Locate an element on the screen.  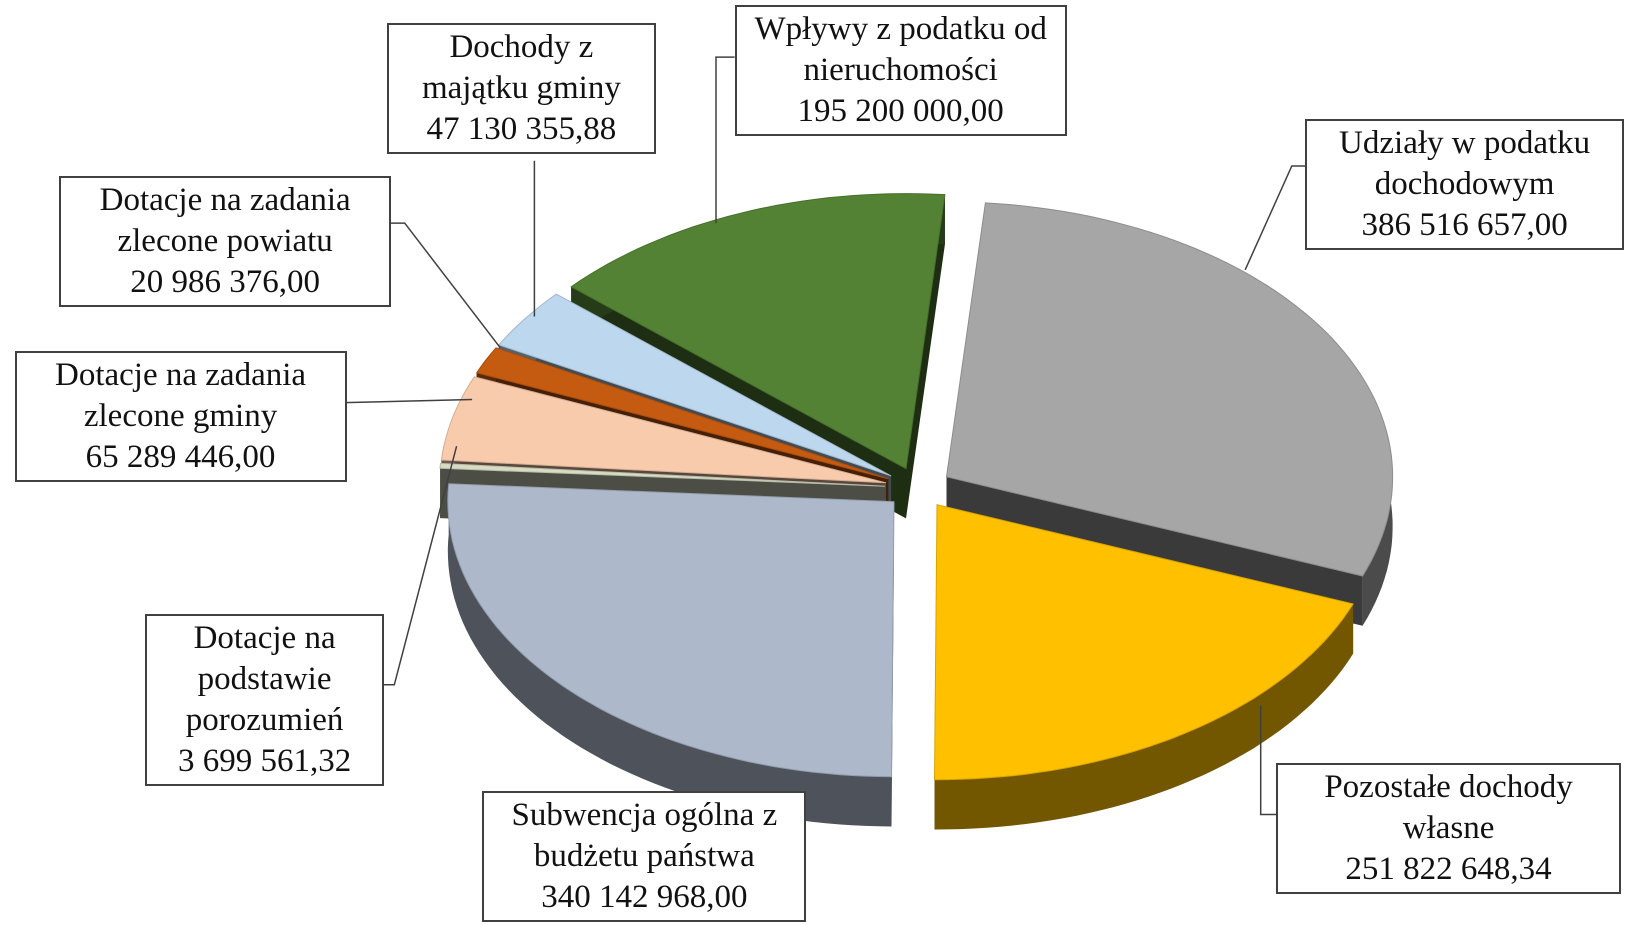
value-label: 386 516 657,00 is located at coordinates (1464, 225).